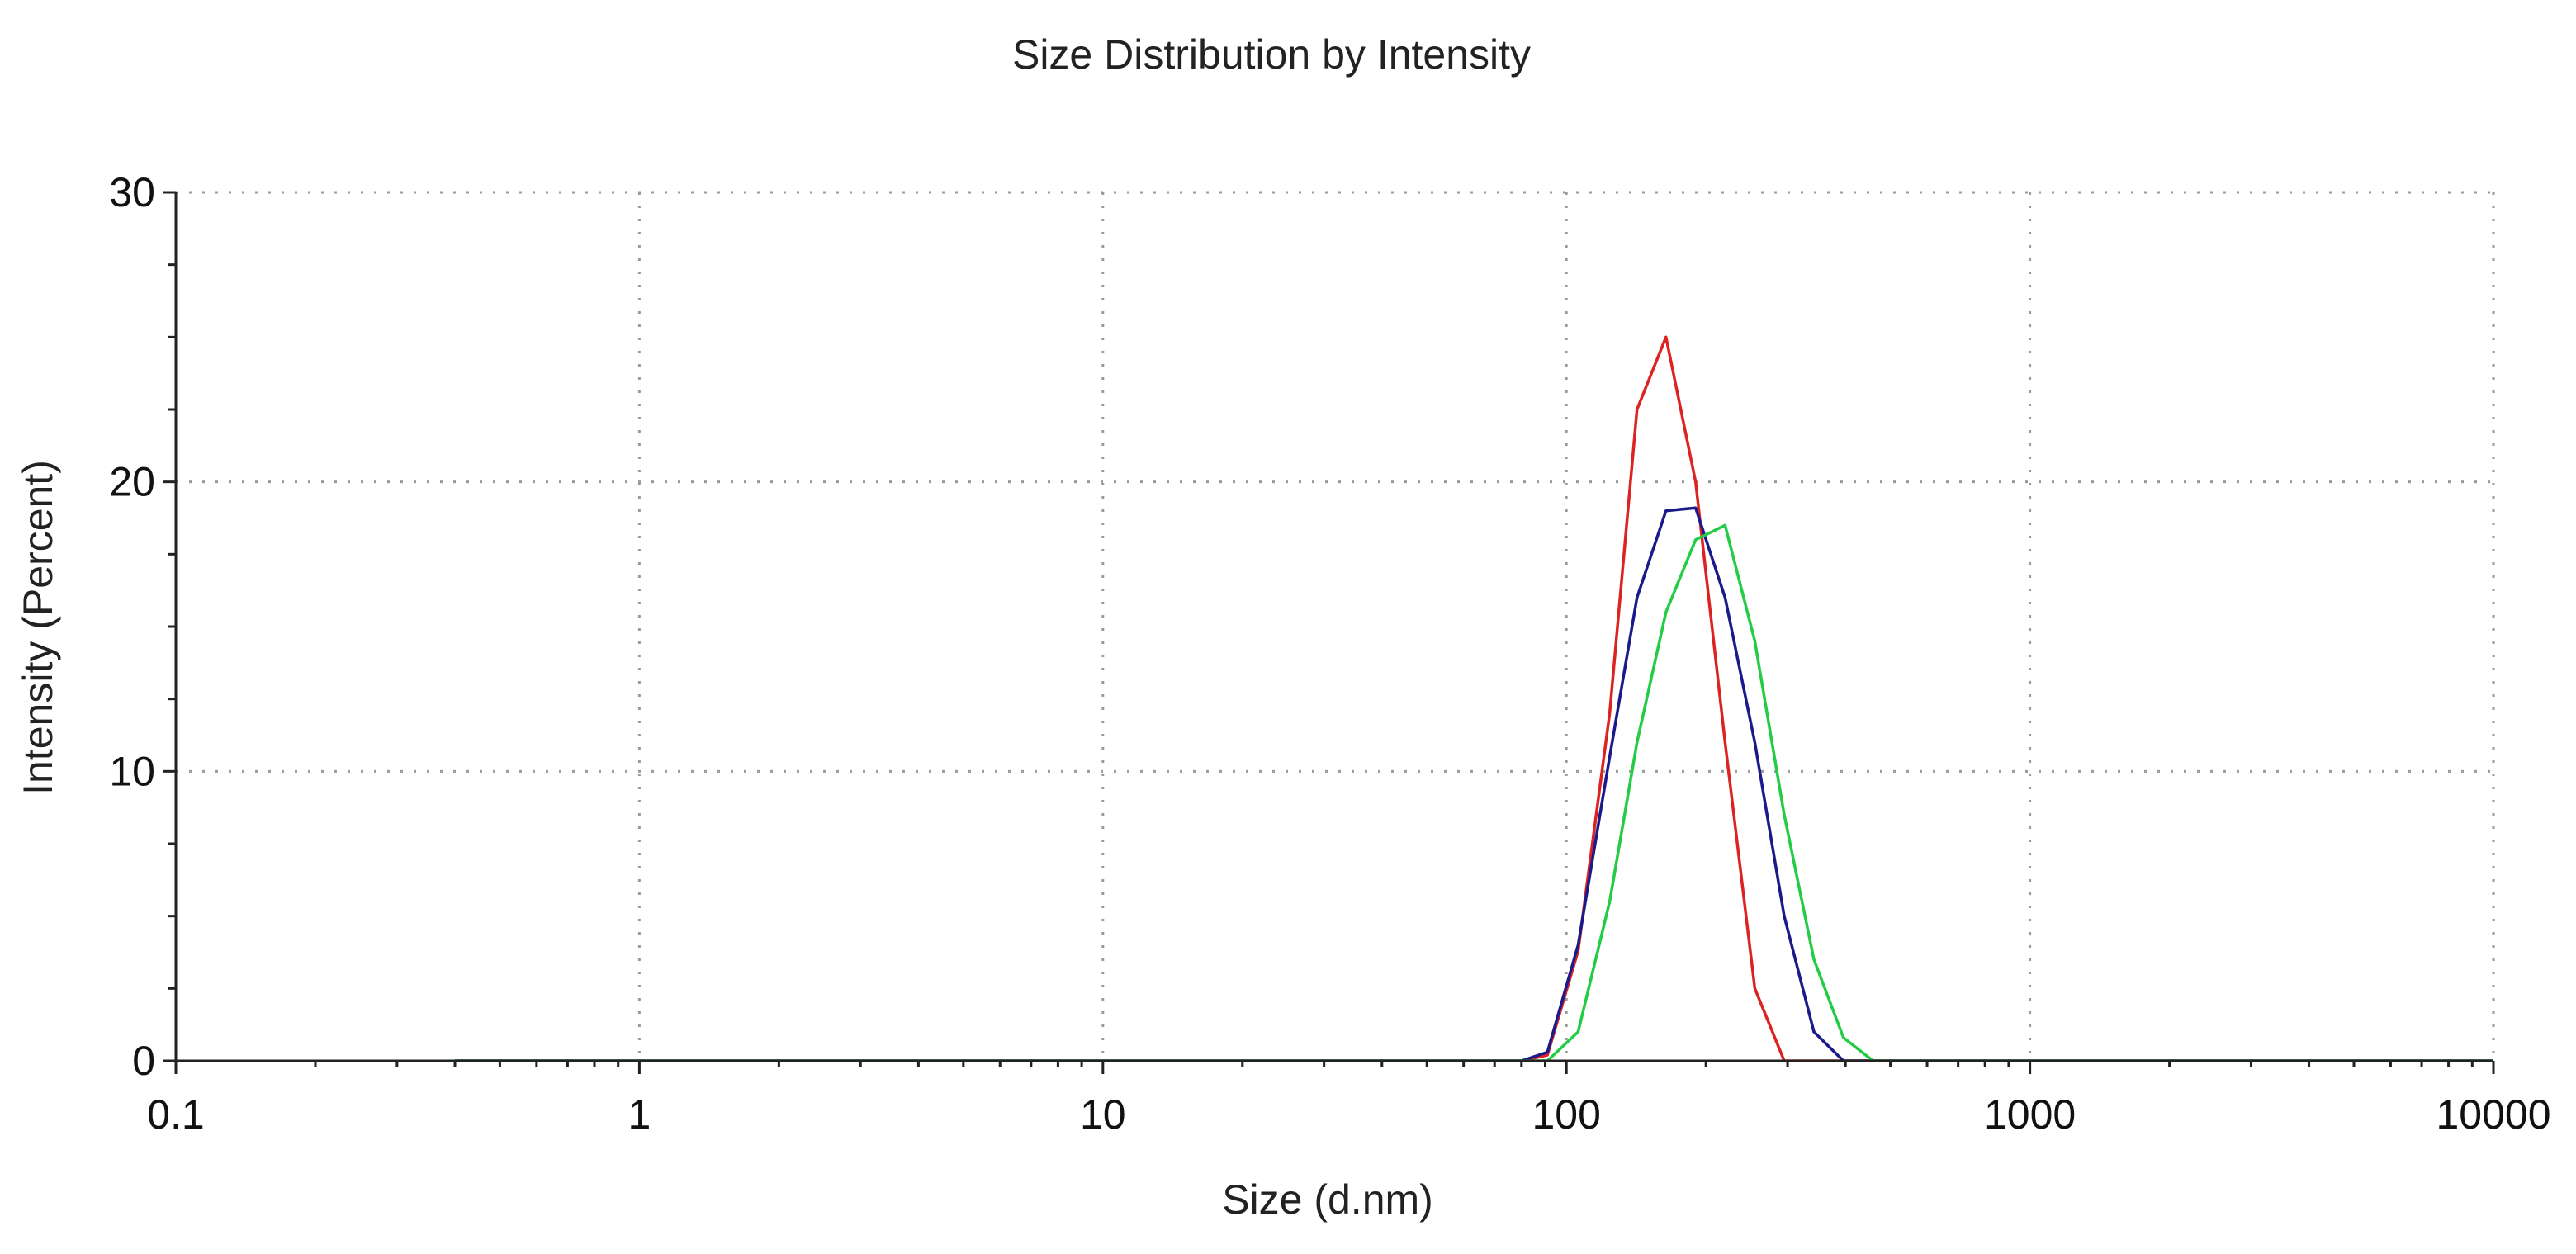 This screenshot has height=1254, width=2576. Describe the element at coordinates (2030, 1114) in the screenshot. I see `x-tick-label: 1000` at that location.